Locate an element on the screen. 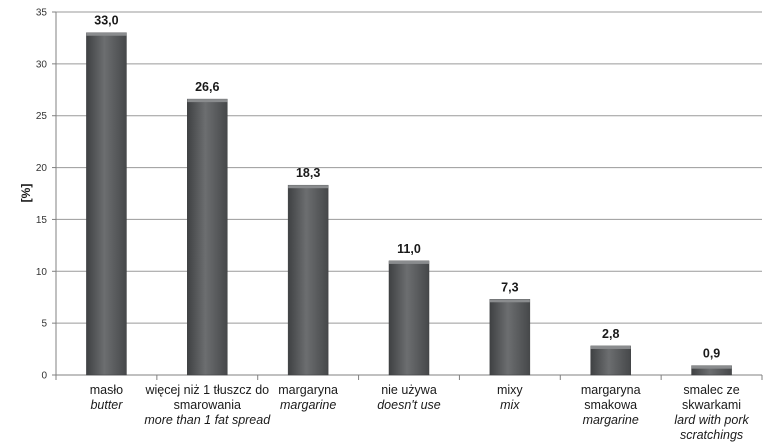 This screenshot has height=445, width=767. x-category-label: mixy mix is located at coordinates (510, 398).